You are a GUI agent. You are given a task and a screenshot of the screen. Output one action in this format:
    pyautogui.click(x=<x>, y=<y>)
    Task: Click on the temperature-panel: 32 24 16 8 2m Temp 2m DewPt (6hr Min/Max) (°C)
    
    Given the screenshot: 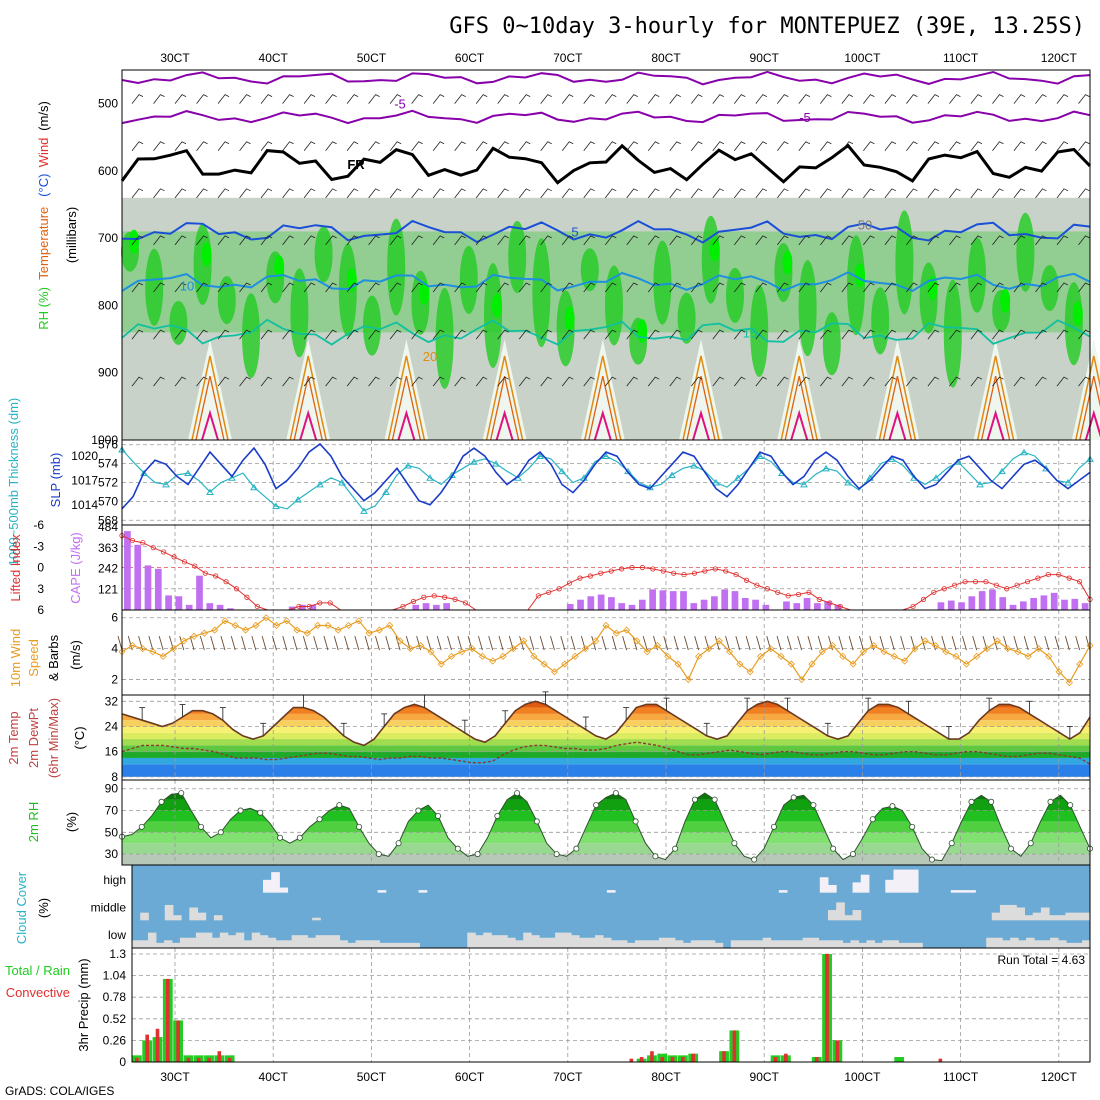 What is the action you would take?
    pyautogui.click(x=548, y=737)
    